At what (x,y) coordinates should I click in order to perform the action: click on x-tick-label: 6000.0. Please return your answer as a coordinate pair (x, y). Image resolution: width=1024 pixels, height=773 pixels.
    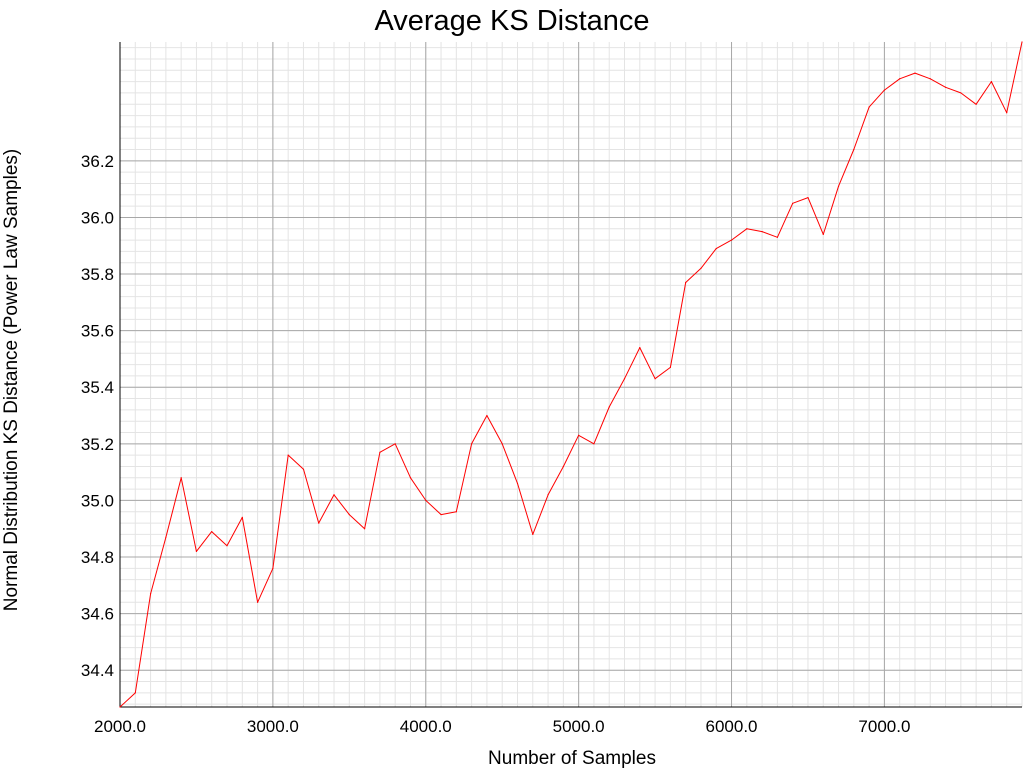
    Looking at the image, I should click on (732, 726).